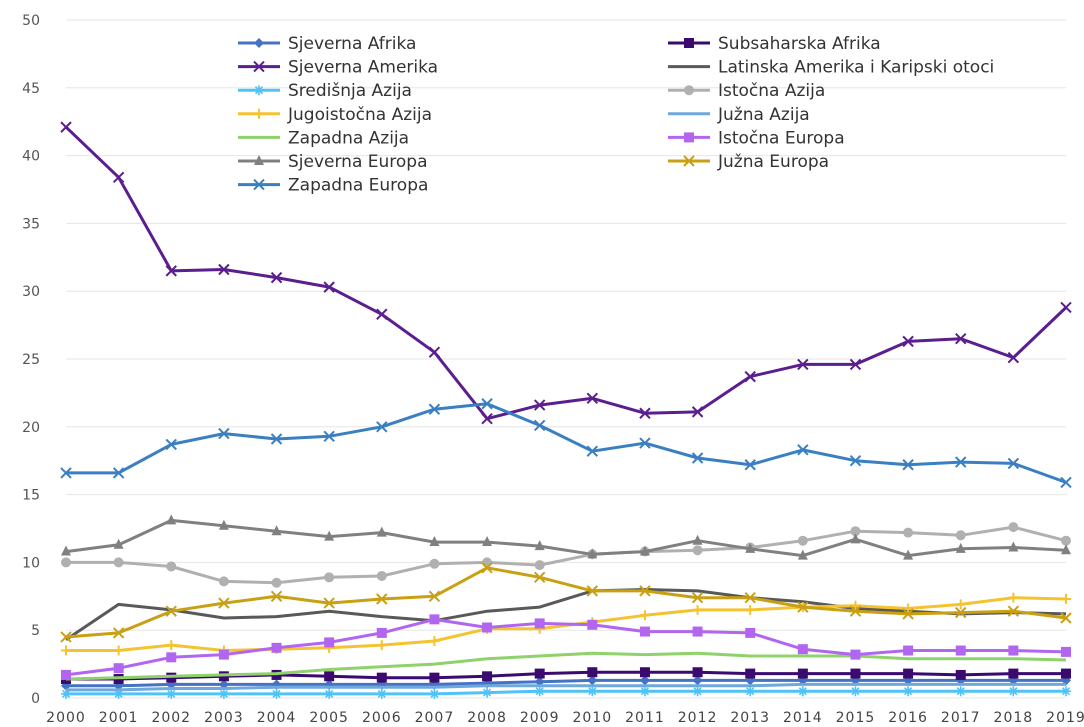 The width and height of the screenshot is (1084, 727). Describe the element at coordinates (171, 718) in the screenshot. I see `x-tick-label: 2002` at that location.